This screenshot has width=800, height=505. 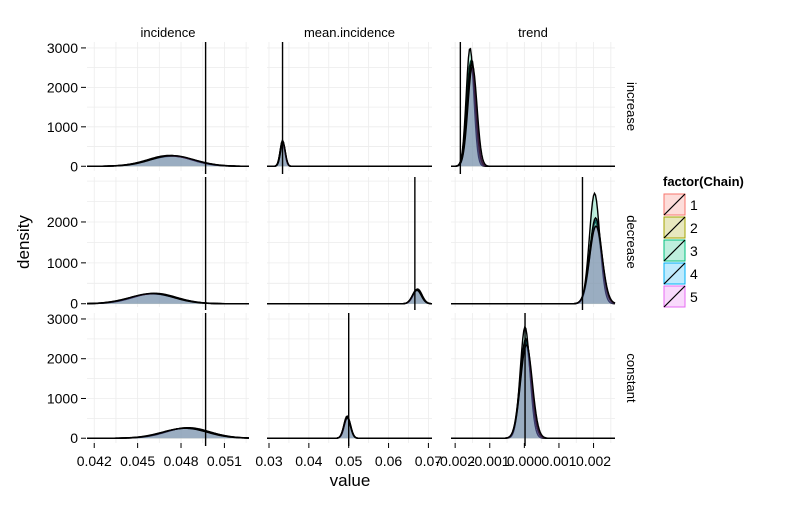 I want to click on x-tick-label: 0.06, so click(x=388, y=461).